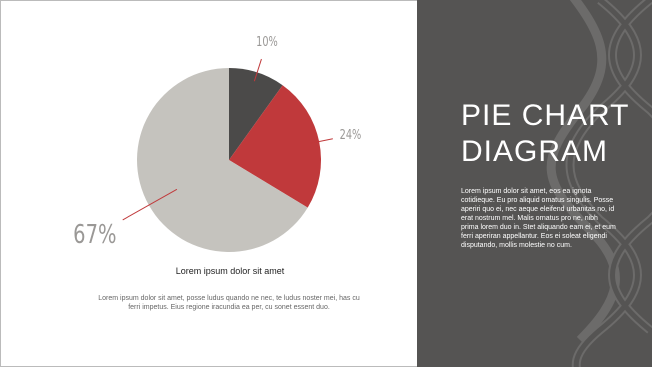 This screenshot has height=367, width=652. Describe the element at coordinates (535, 151) in the screenshot. I see `title-line: DIAGRAM` at that location.